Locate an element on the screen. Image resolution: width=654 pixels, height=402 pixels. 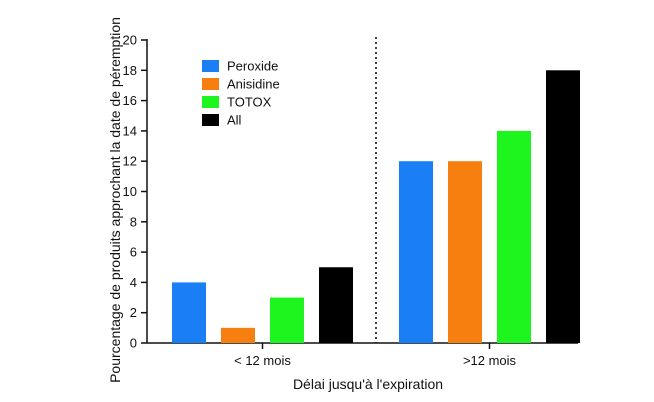
legend-label-peroxide: Peroxide is located at coordinates (252, 66).